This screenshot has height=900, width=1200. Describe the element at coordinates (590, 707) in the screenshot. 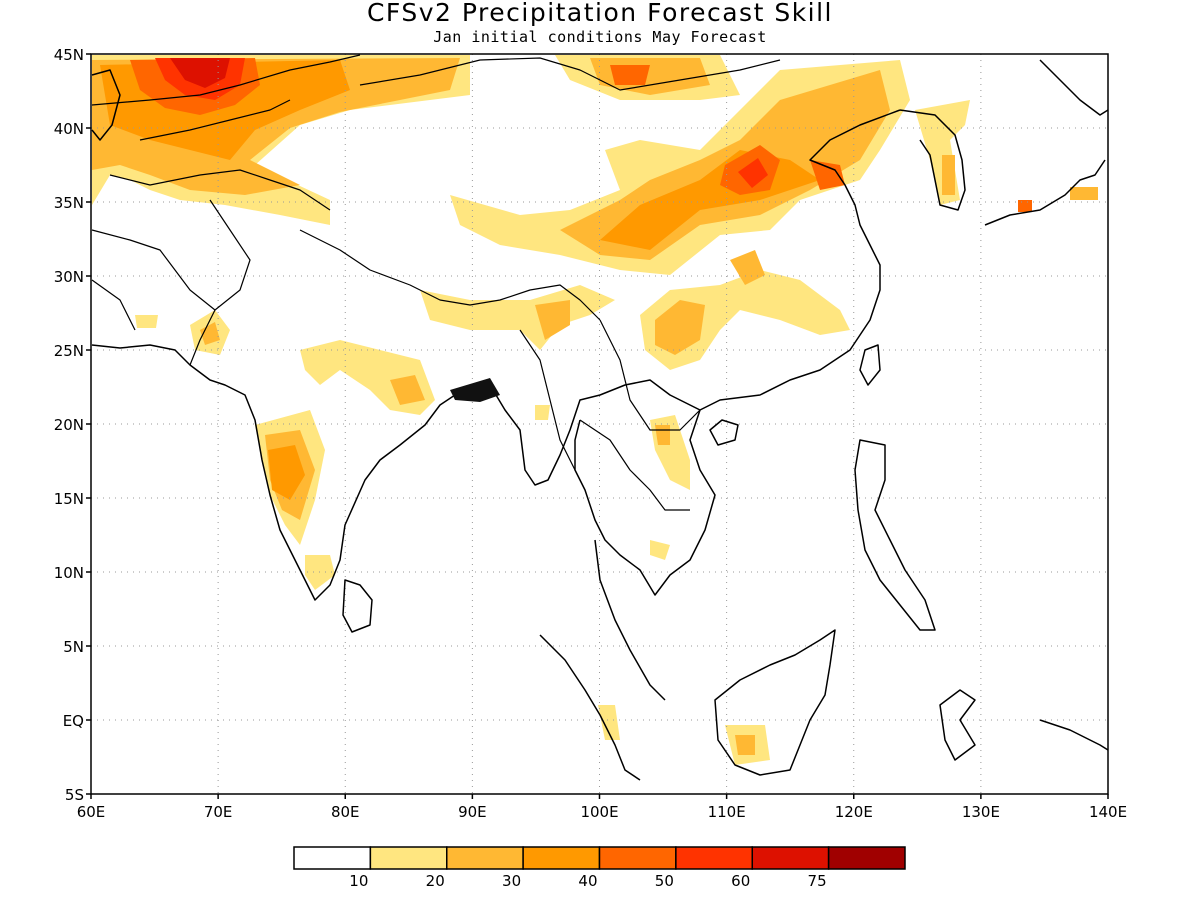

I see `coastline-sumatra` at that location.